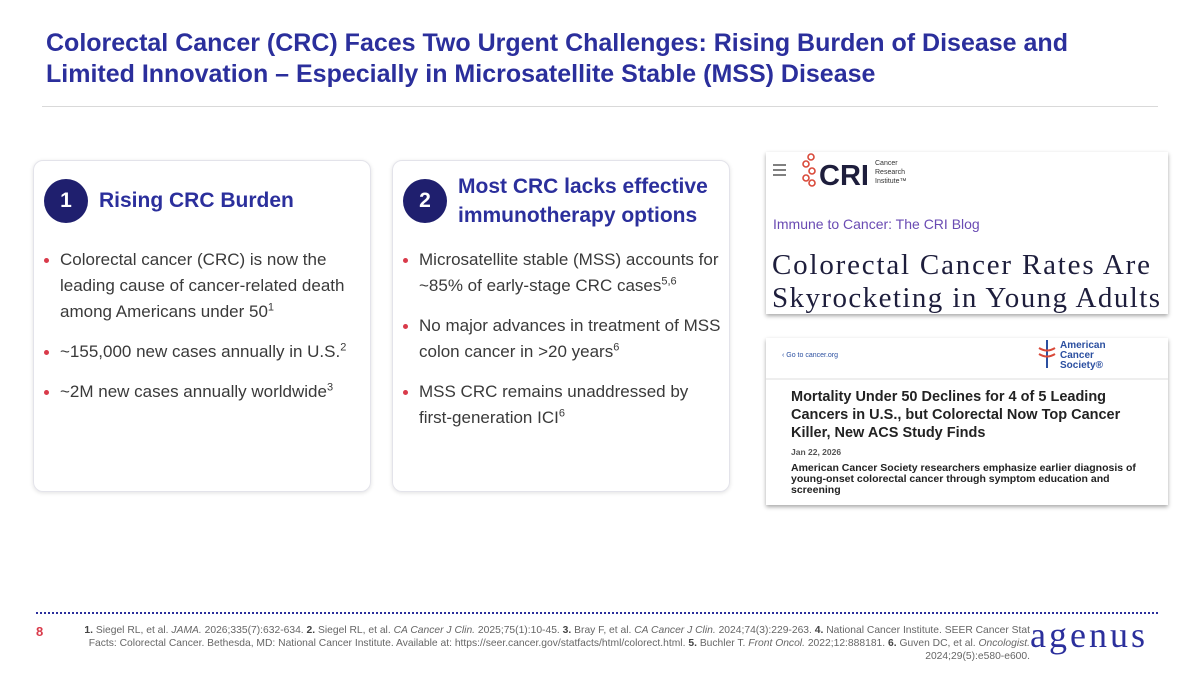 The height and width of the screenshot is (675, 1200). I want to click on logo-caption: Research, so click(890, 172).